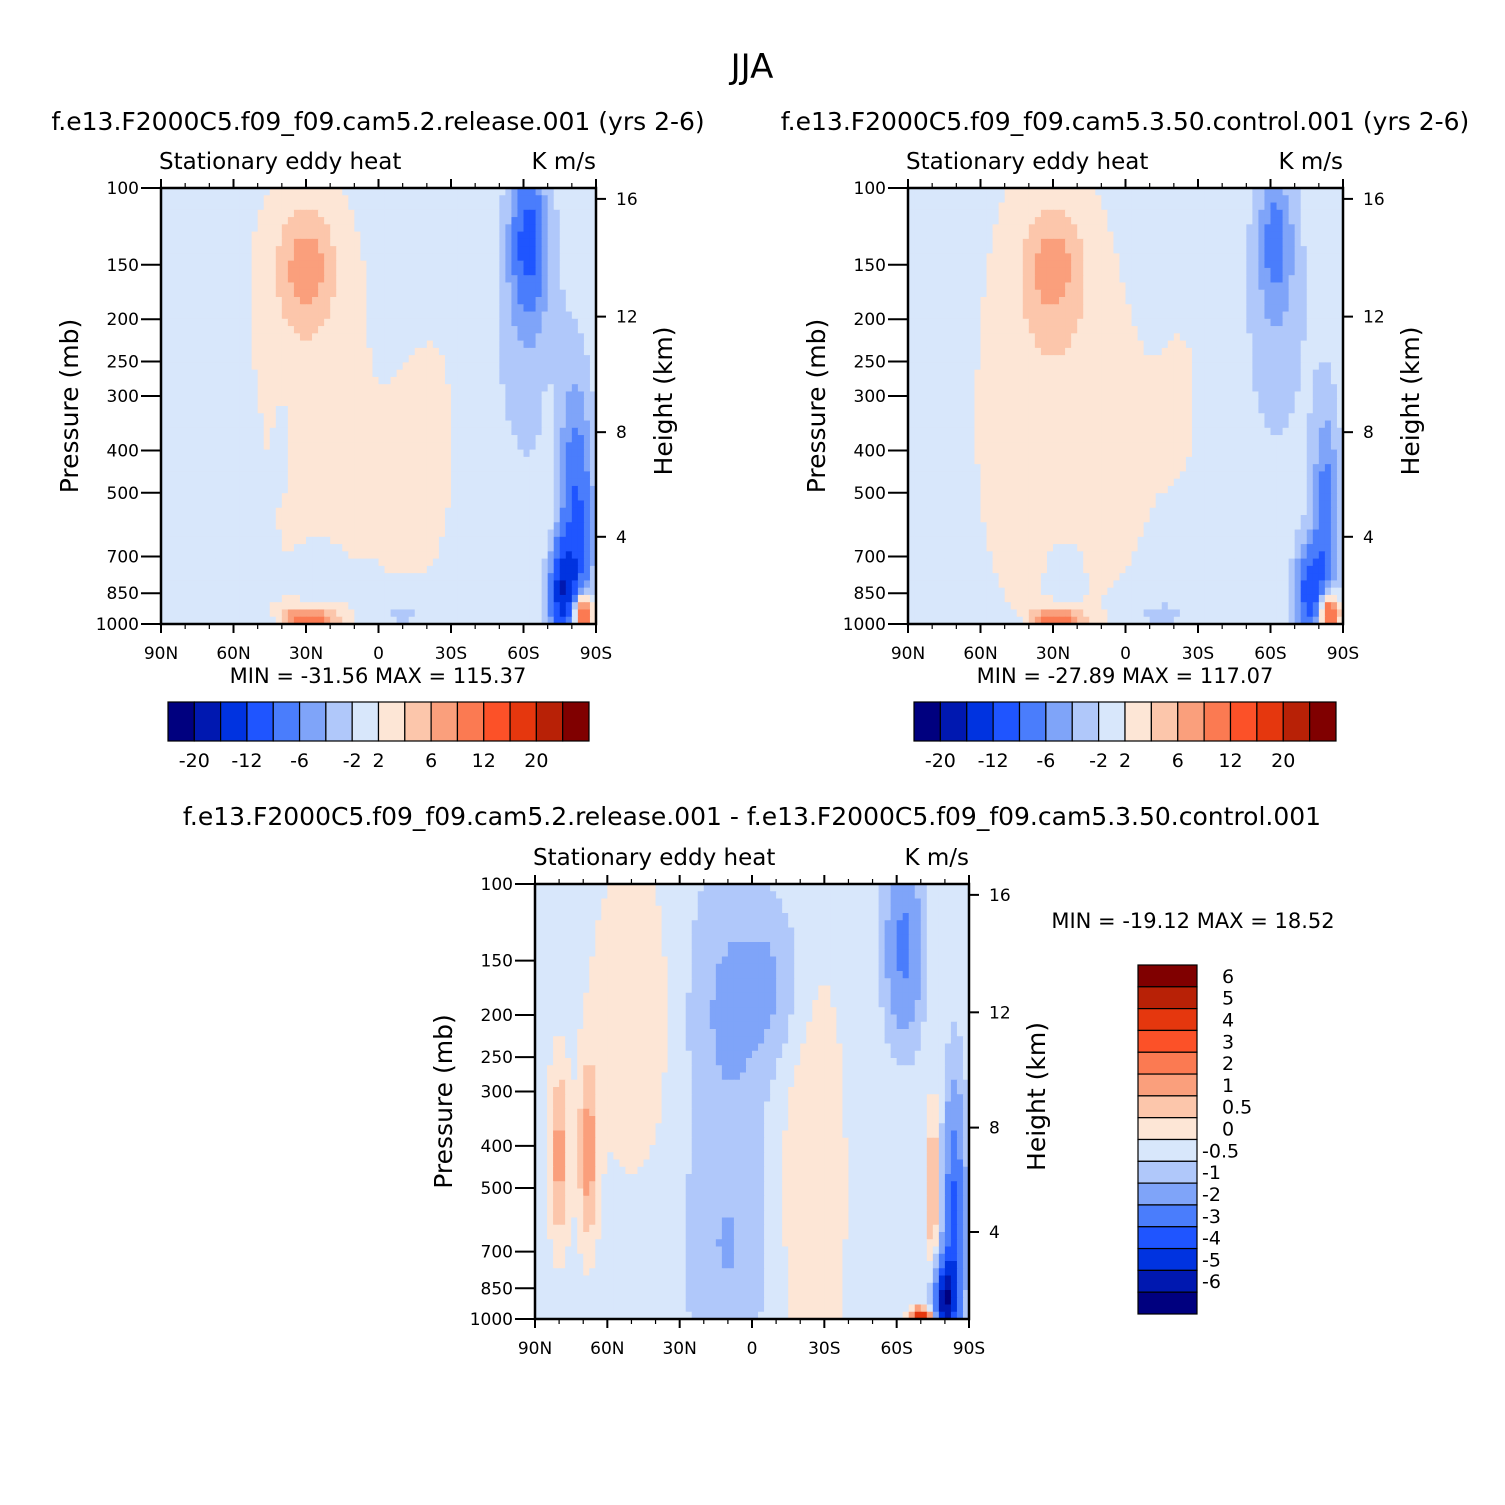 This screenshot has height=1505, width=1505. I want to click on y-tick-label: 500, so click(123, 494).